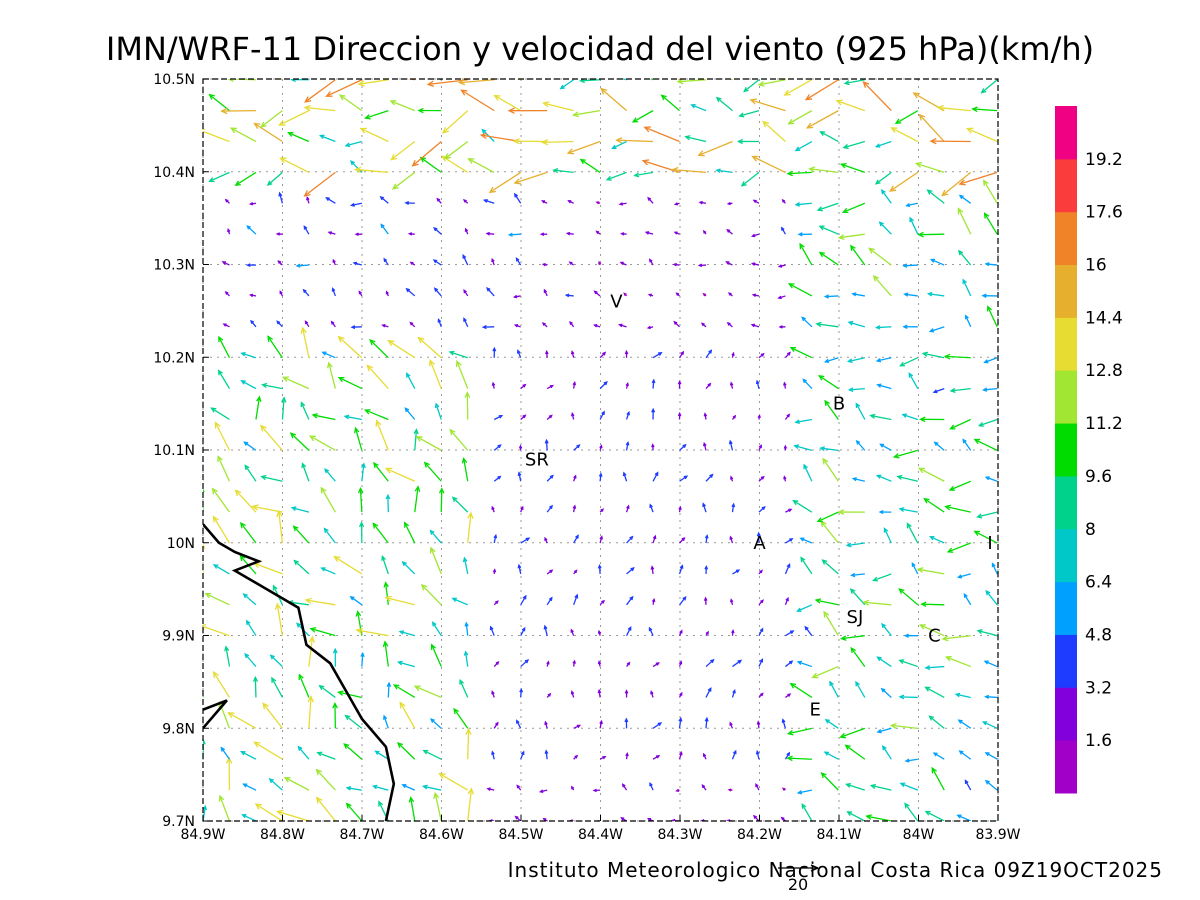  What do you see at coordinates (1098, 741) in the screenshot?
I see `colorbar-label: 1.6` at bounding box center [1098, 741].